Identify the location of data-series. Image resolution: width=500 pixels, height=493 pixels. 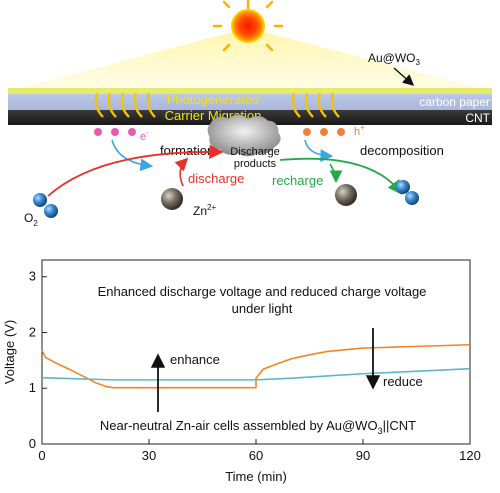
(256, 366).